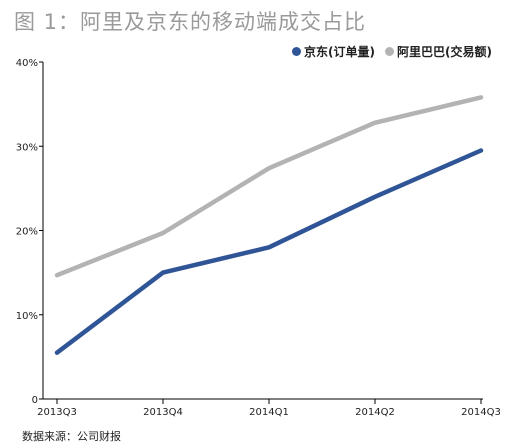  What do you see at coordinates (35, 400) in the screenshot?
I see `y-tick-label: 0` at bounding box center [35, 400].